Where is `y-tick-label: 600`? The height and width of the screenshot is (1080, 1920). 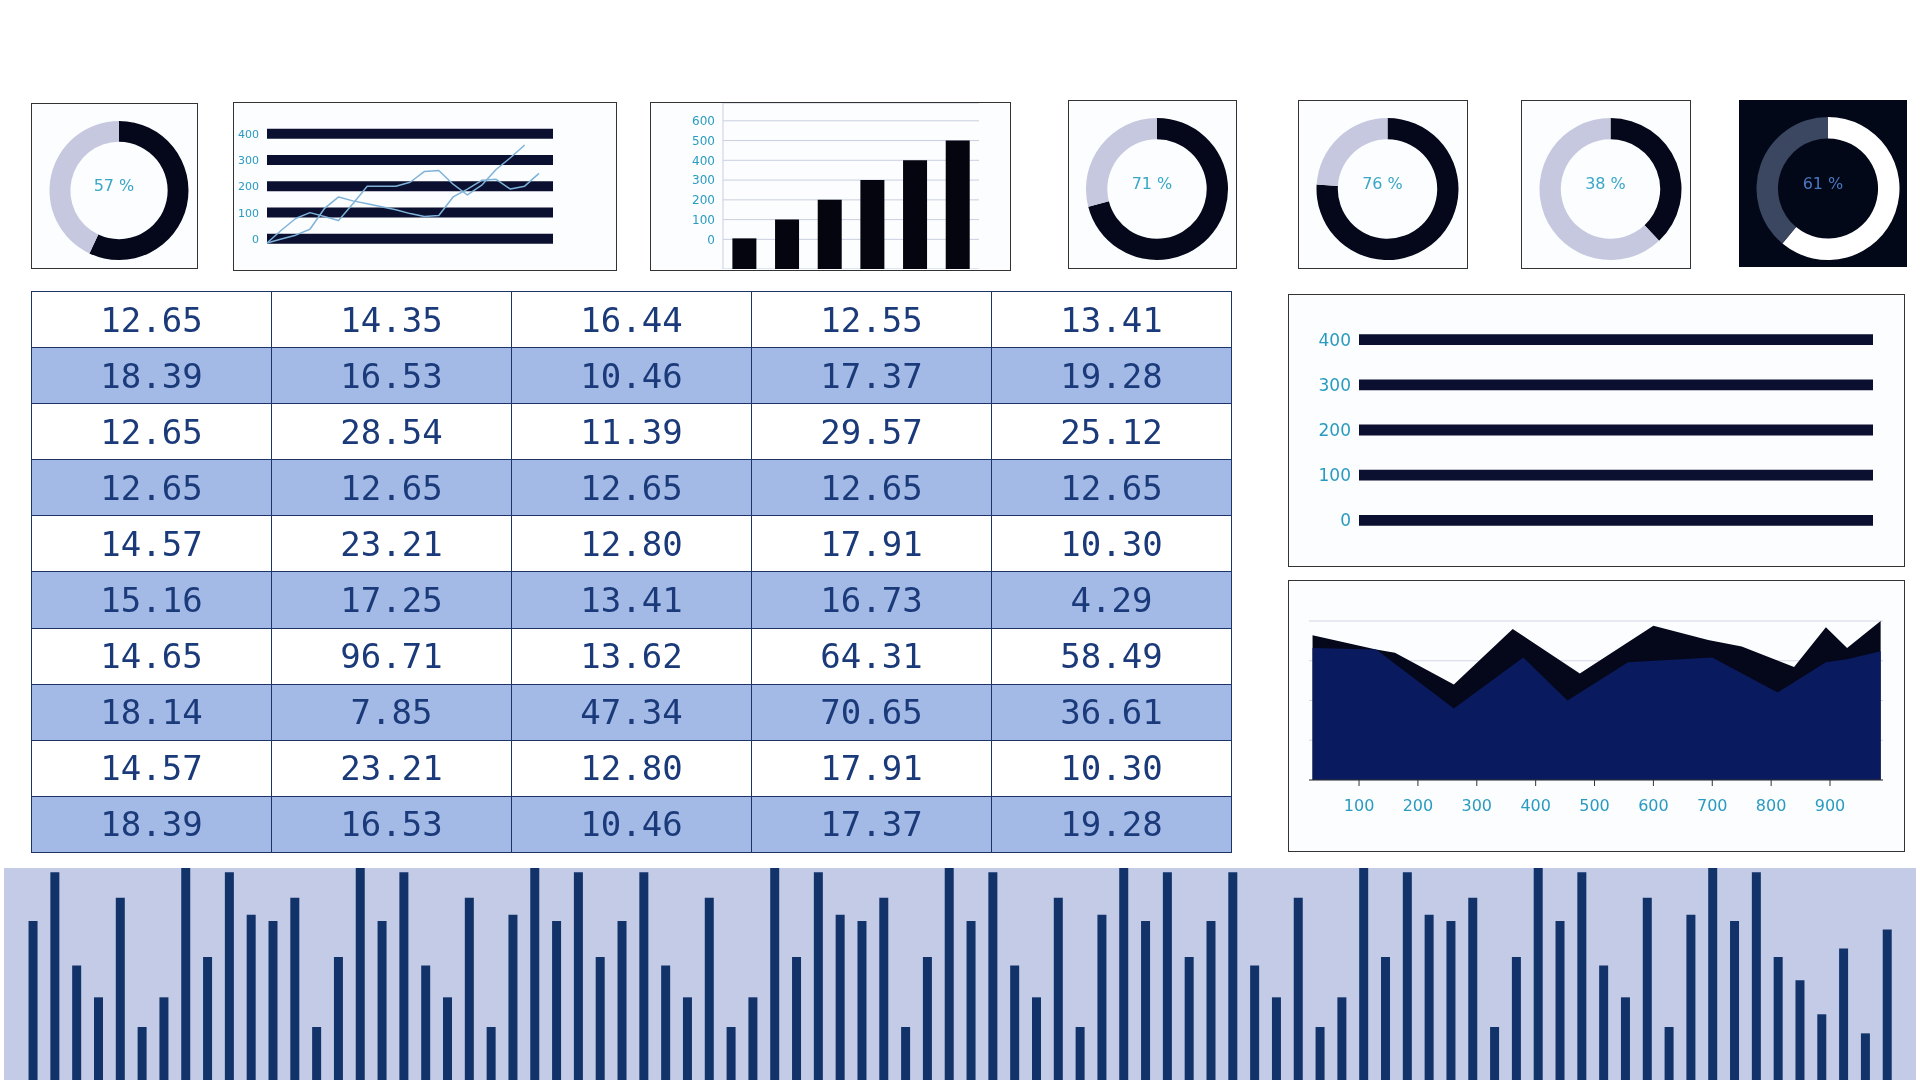
y-tick-label: 600 is located at coordinates (703, 121).